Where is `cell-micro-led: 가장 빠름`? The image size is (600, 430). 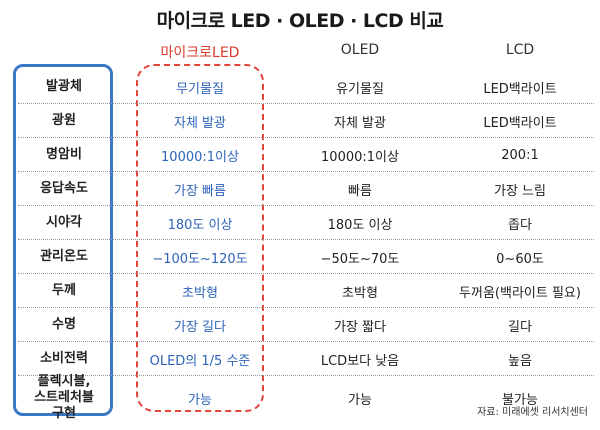 cell-micro-led: 가장 빠름 is located at coordinates (200, 191).